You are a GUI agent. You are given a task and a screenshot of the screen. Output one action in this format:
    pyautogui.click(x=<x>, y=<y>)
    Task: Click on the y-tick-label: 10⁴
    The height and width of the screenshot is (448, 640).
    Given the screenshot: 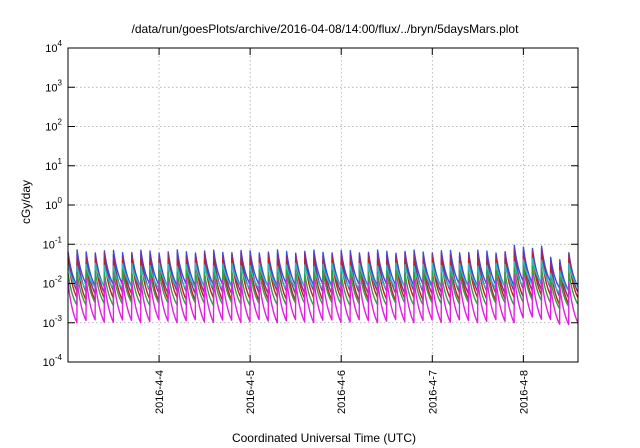 What is the action you would take?
    pyautogui.click(x=53, y=47)
    